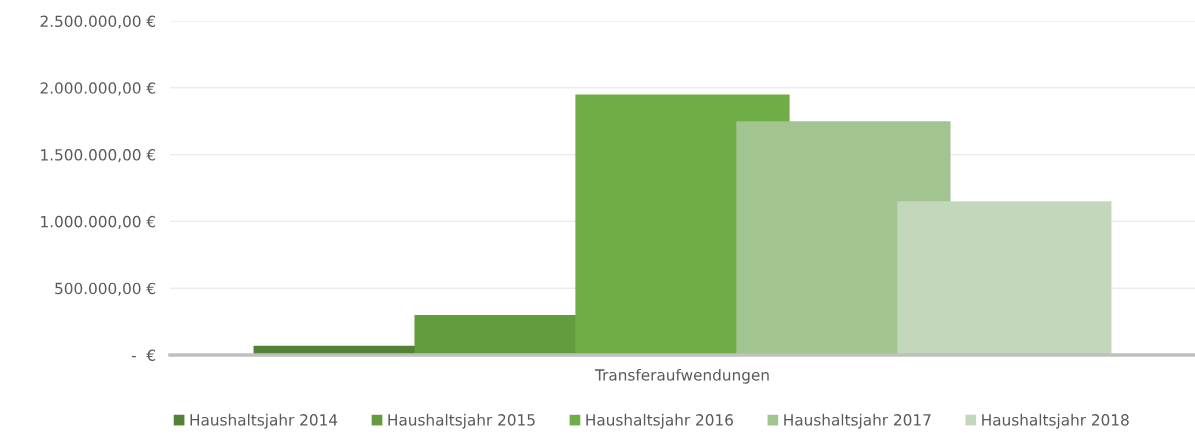 The image size is (1195, 437). Describe the element at coordinates (461, 421) in the screenshot. I see `legend-label: Haushaltsjahr 2015` at that location.